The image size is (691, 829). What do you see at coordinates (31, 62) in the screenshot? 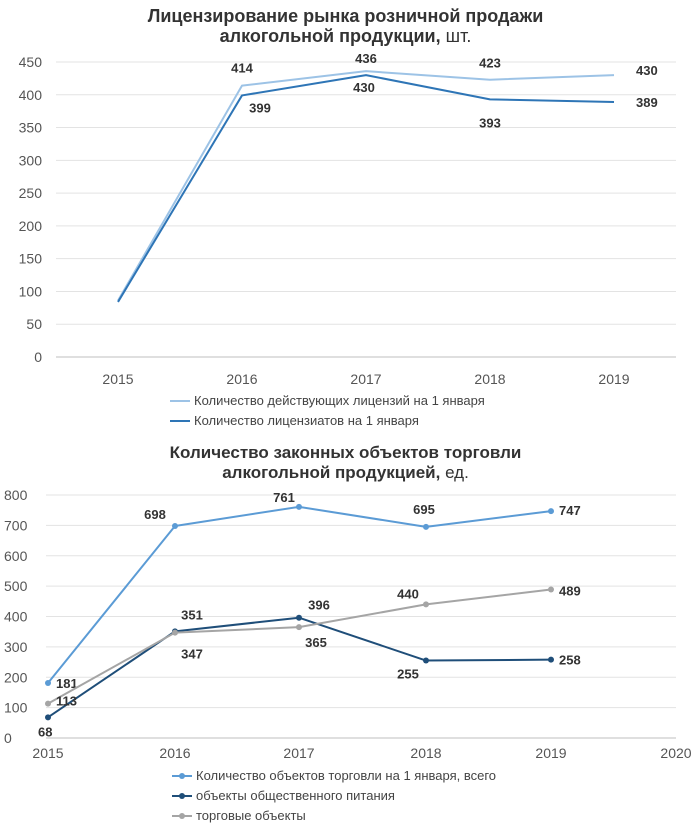
I see `chart1-y-tick-label: 450` at bounding box center [31, 62].